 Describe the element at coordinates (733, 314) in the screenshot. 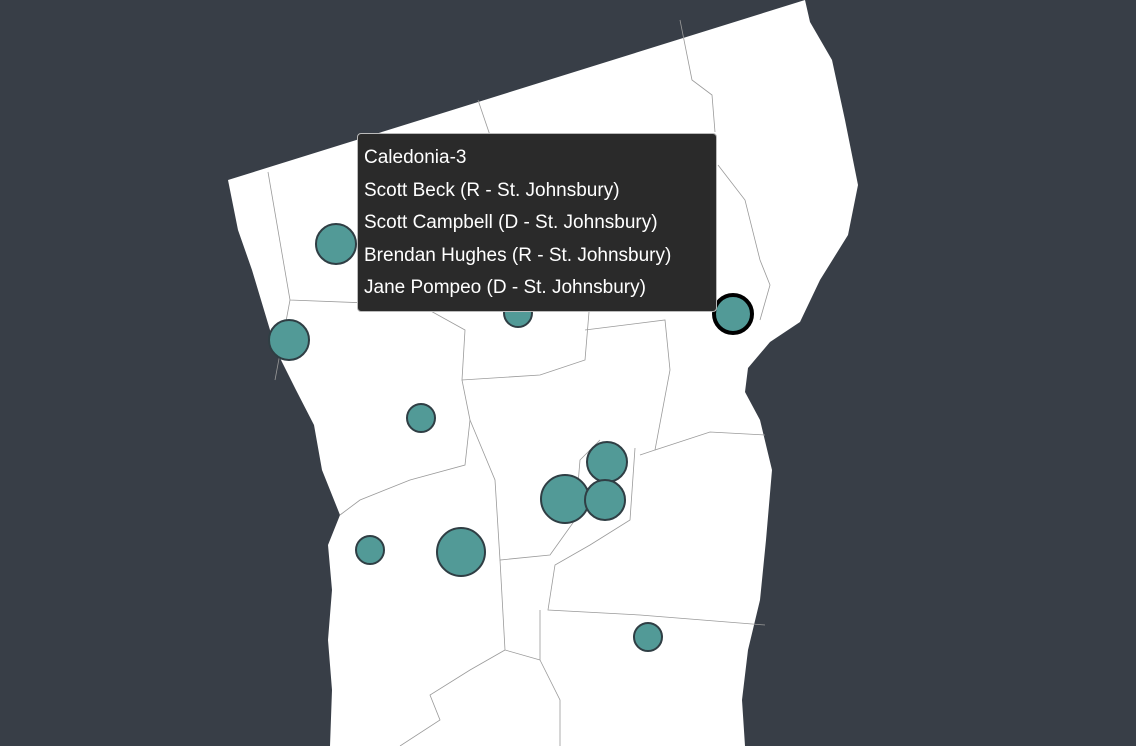

I see `district-marker-selected` at that location.